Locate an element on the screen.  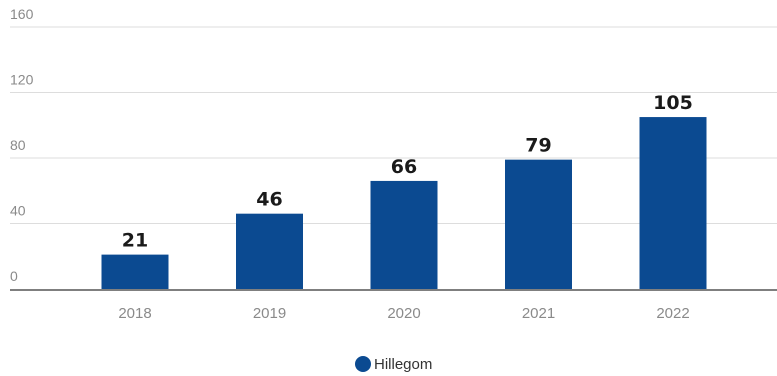
data-label-2018: 21 is located at coordinates (135, 241).